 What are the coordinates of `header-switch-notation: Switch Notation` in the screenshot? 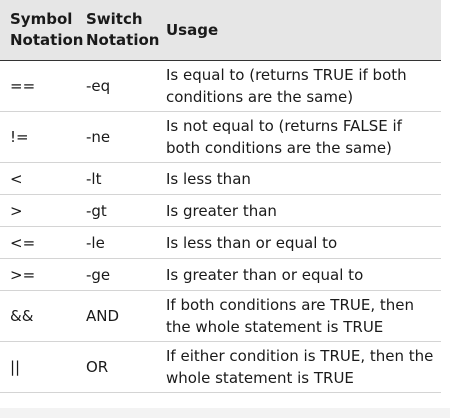 It's located at (120, 30).